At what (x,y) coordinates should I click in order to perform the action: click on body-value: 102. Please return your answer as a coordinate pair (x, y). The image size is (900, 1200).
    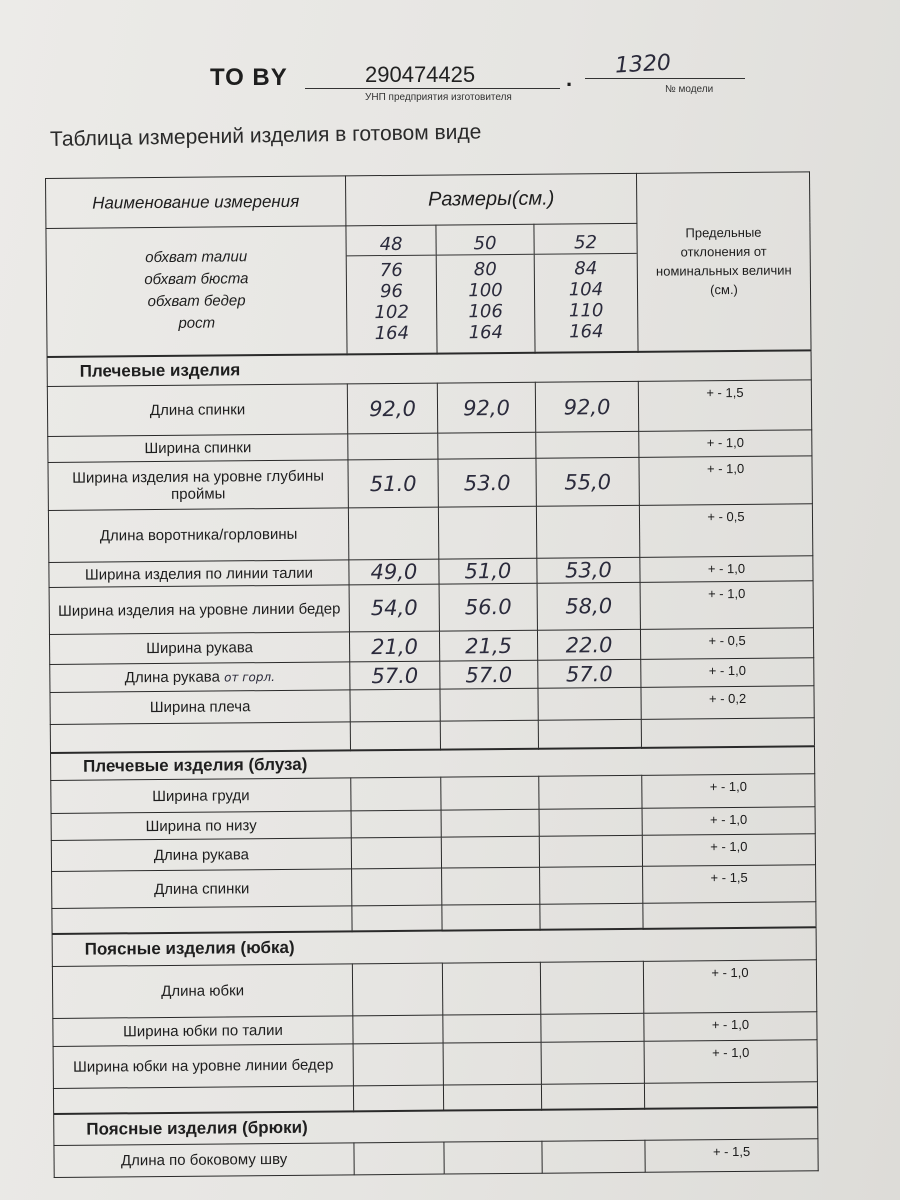
    Looking at the image, I should click on (391, 313).